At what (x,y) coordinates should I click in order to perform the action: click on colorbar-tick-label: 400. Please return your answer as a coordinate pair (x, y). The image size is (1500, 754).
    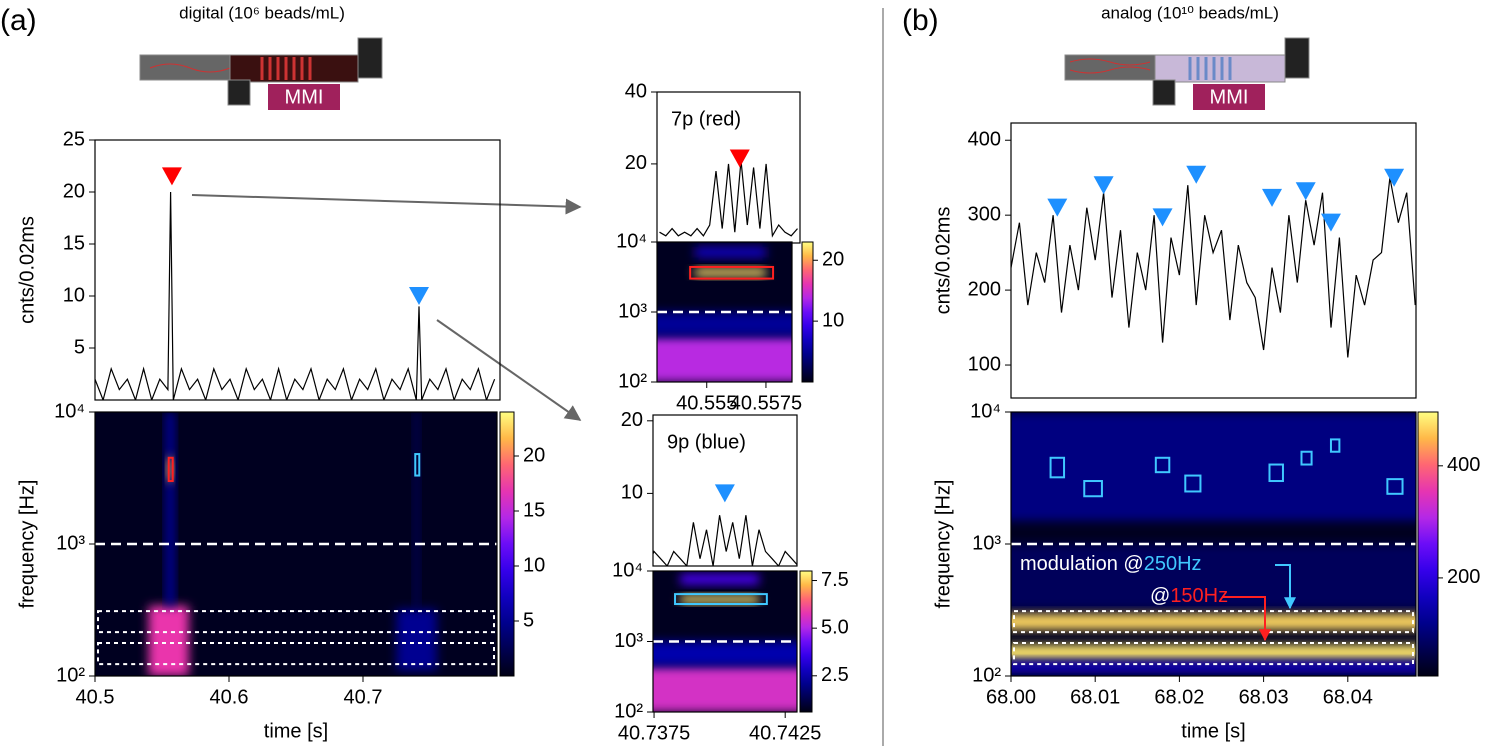
    Looking at the image, I should click on (1463, 465).